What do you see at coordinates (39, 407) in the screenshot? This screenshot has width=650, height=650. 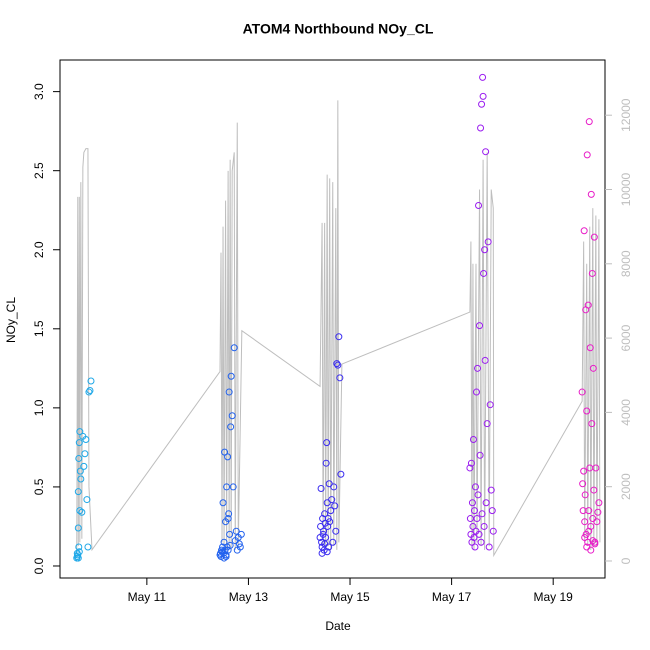 I see `y-tick-label: 1.0` at bounding box center [39, 407].